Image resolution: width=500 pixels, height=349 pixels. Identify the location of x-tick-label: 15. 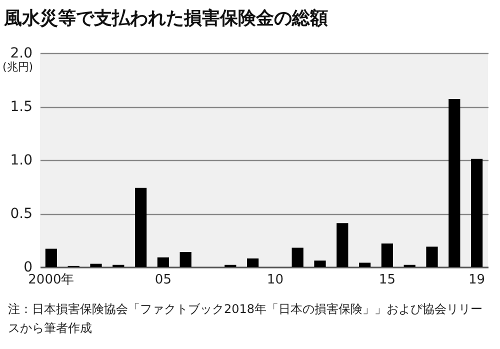
(387, 280).